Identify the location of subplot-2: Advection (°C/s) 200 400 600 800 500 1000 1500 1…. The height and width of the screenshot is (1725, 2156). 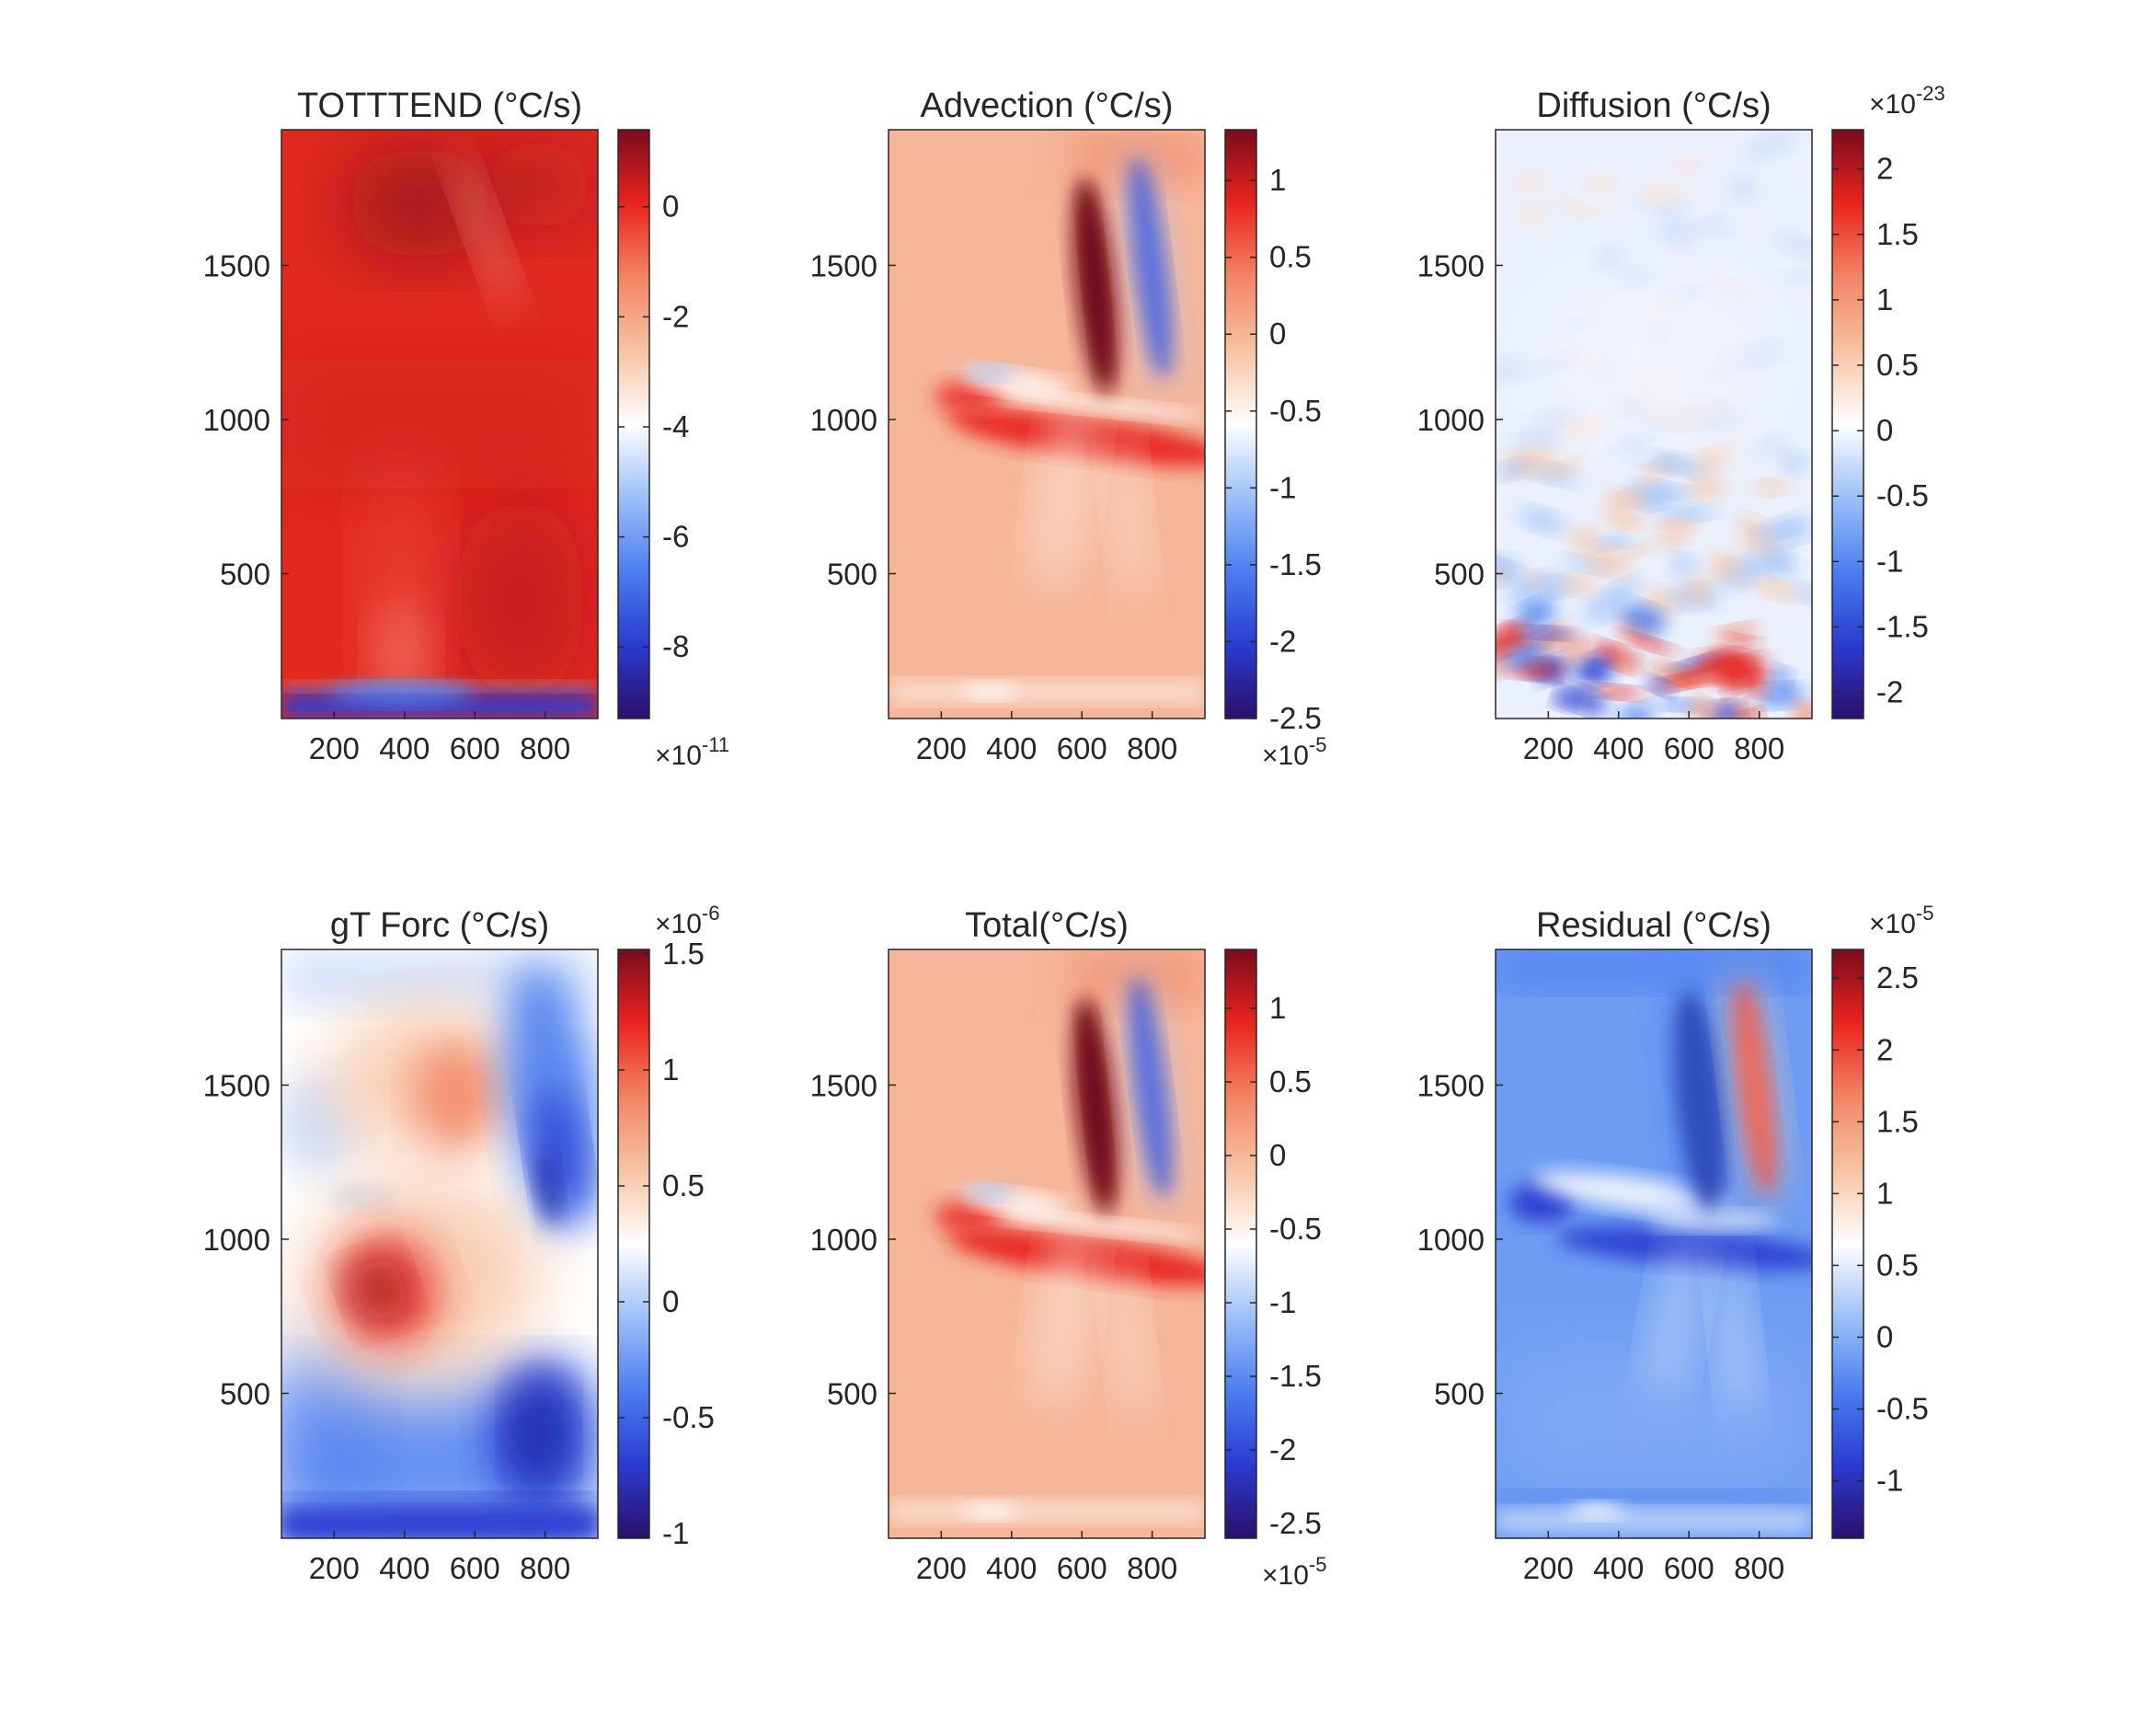
(1069, 428).